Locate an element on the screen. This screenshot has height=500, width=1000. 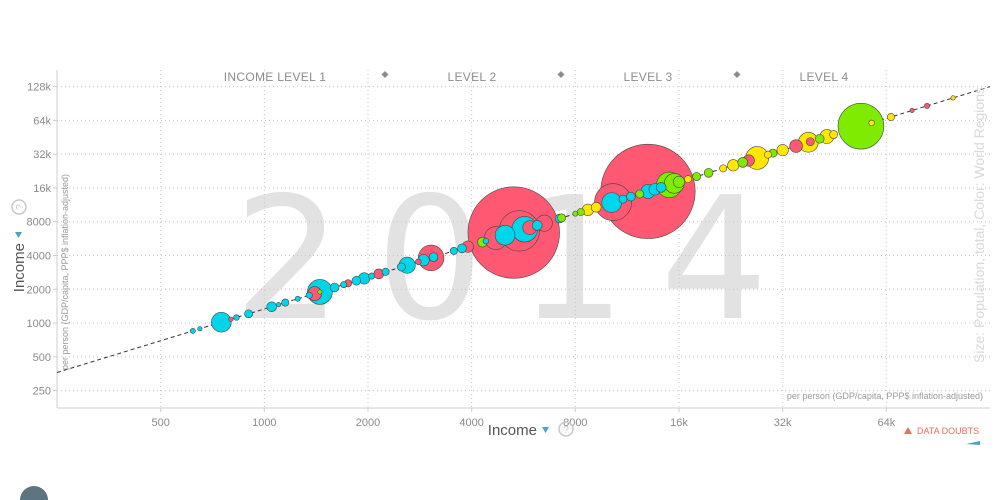
x-axis-dropdown-icon is located at coordinates (545, 430).